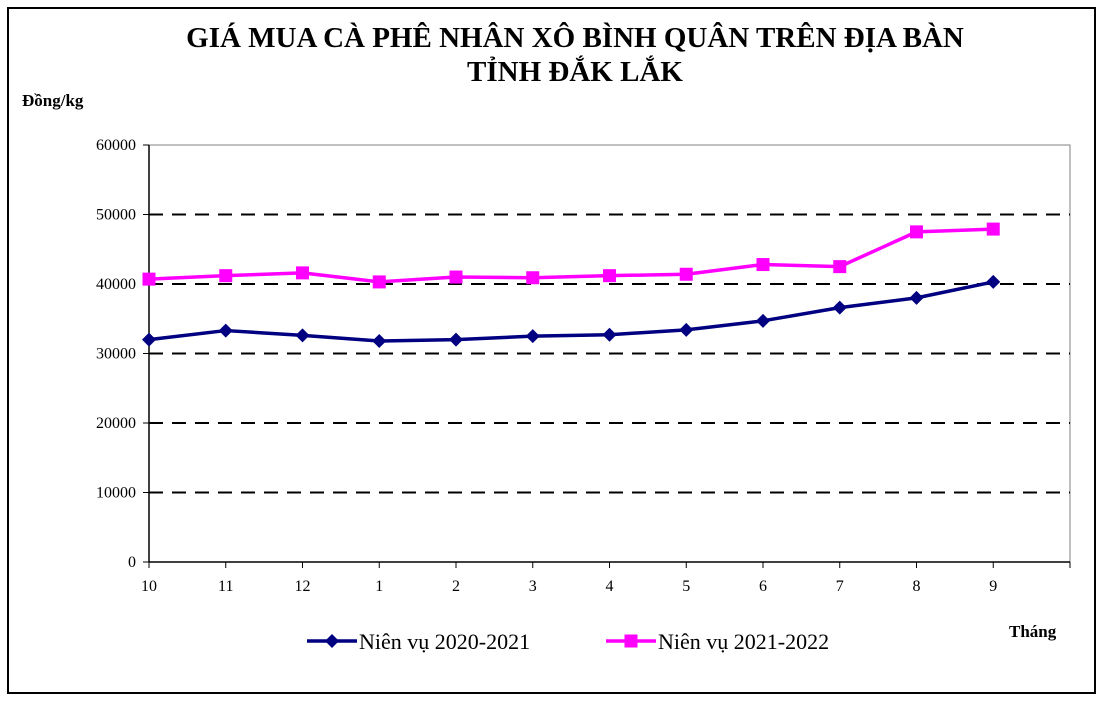 The height and width of the screenshot is (705, 1107). What do you see at coordinates (379, 586) in the screenshot?
I see `x-tick-label: 1` at bounding box center [379, 586].